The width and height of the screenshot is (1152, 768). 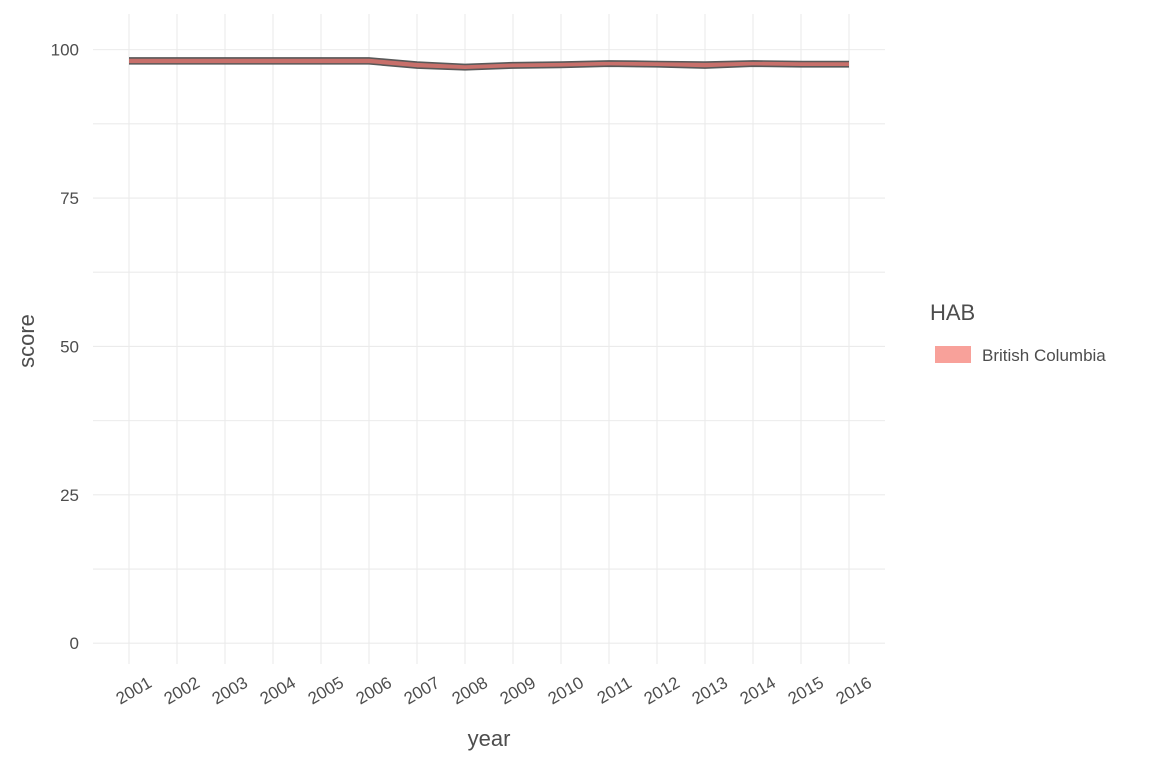 I want to click on x-tick-label: 2014, so click(x=758, y=690).